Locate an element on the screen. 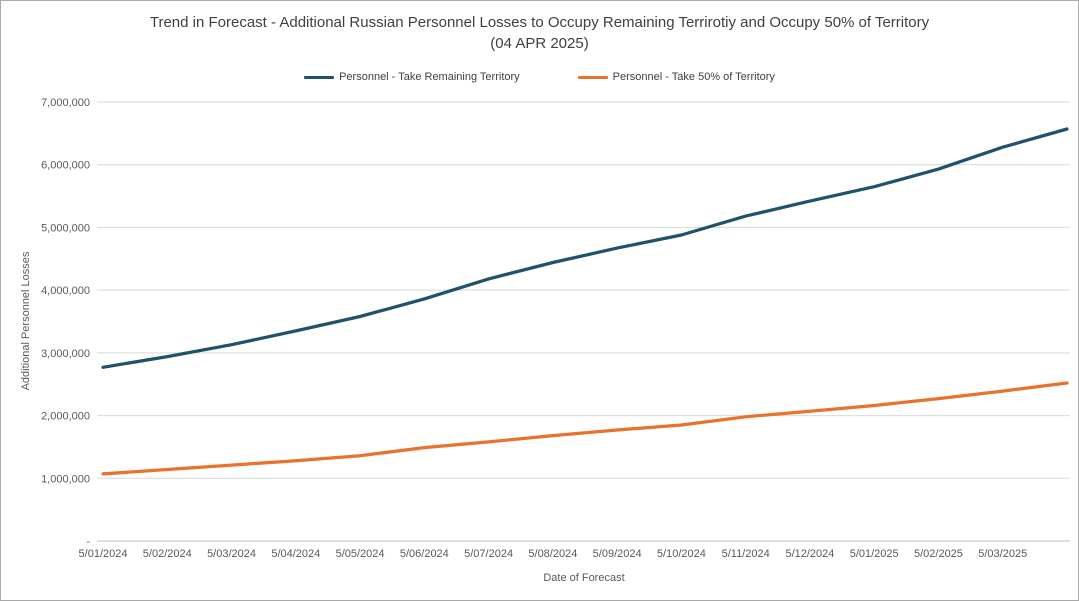  x-tick-label: 5/02/2024 is located at coordinates (167, 554).